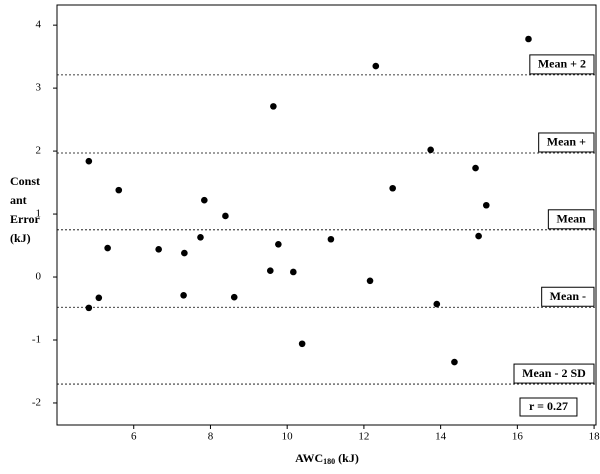 The image size is (600, 474). I want to click on x-axis-label-unit: (kJ), so click(347, 458).